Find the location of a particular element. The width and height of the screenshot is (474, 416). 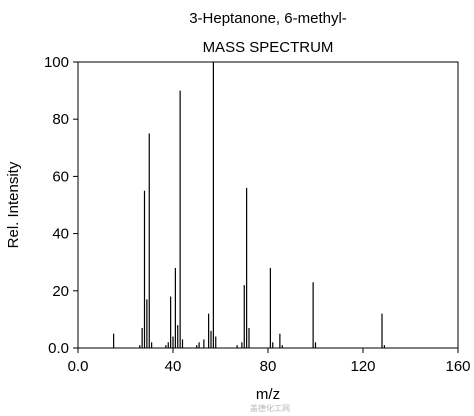

x-tick-label: 0.0 is located at coordinates (78, 366).